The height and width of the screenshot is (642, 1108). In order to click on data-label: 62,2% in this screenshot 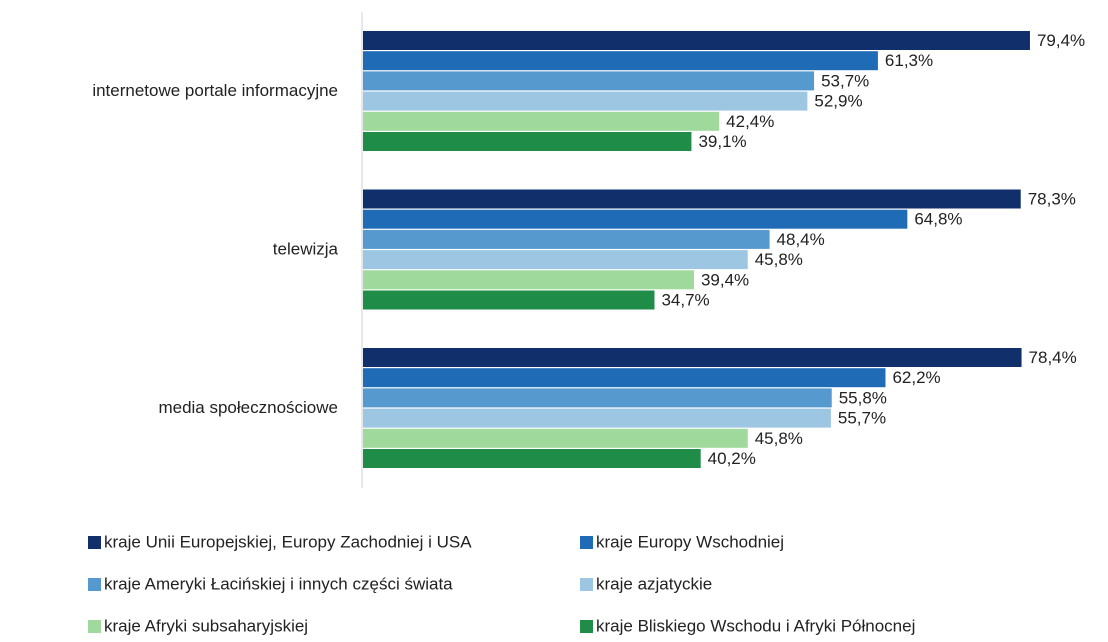, I will do `click(916, 377)`.